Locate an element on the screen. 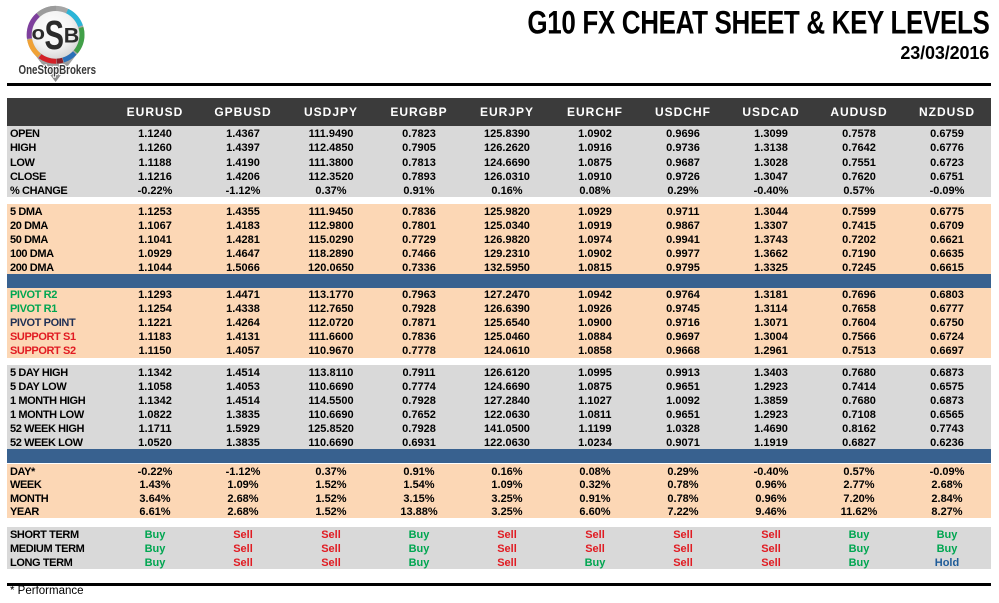 The image size is (999, 603). svg-text: B is located at coordinates (72, 35).